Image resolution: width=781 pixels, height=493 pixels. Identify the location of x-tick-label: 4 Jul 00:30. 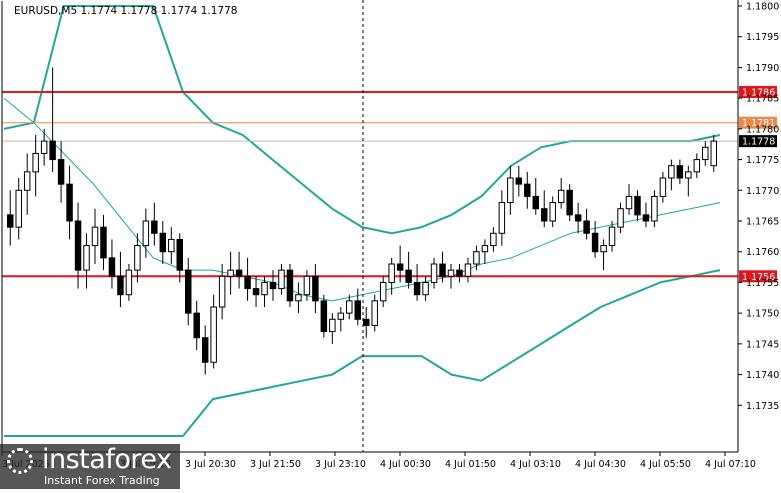
(405, 464).